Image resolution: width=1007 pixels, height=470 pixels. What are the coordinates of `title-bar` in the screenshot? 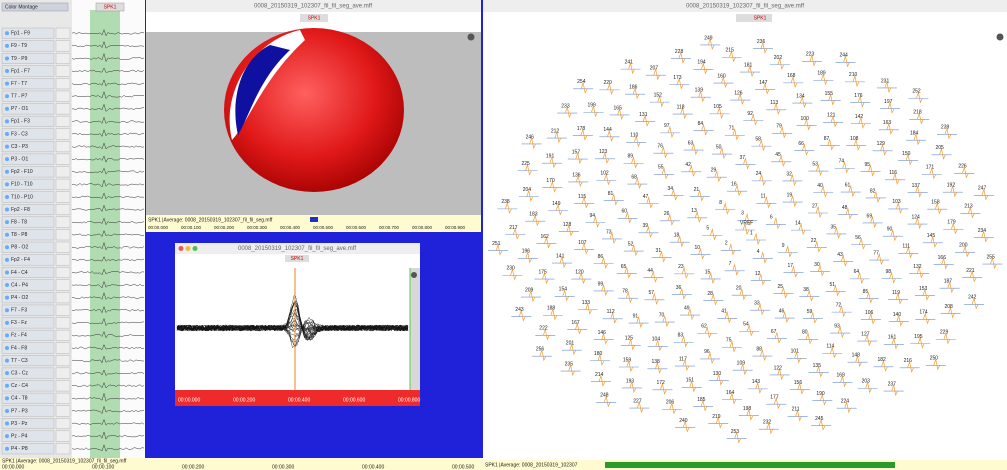 It's located at (297, 248).